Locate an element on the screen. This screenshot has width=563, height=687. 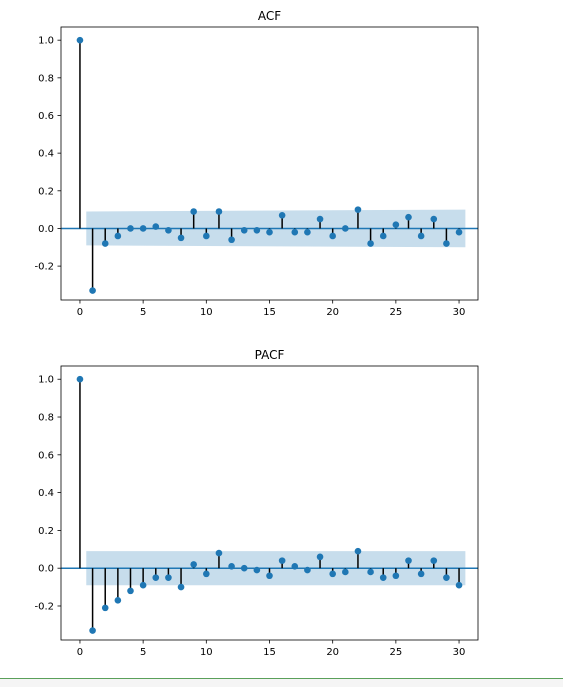
pacf-y-tick-label-5: 0.8 is located at coordinates (46, 418).